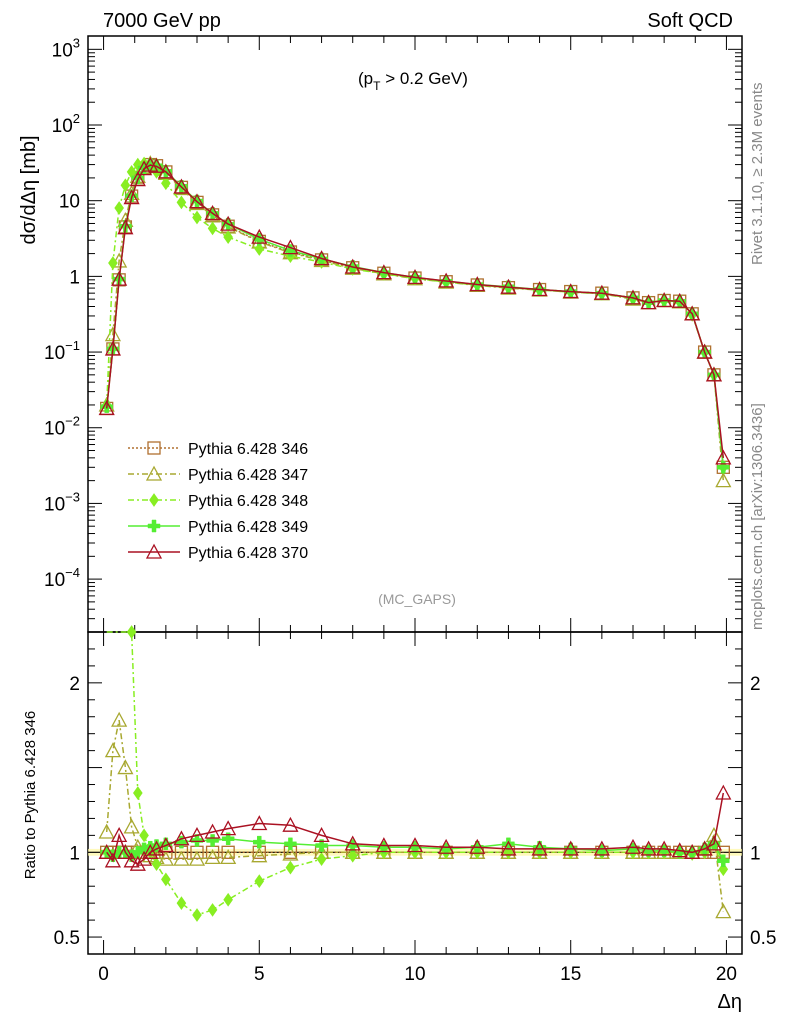  I want to click on ratio-y-tick-label-right: 0.5, so click(763, 938).